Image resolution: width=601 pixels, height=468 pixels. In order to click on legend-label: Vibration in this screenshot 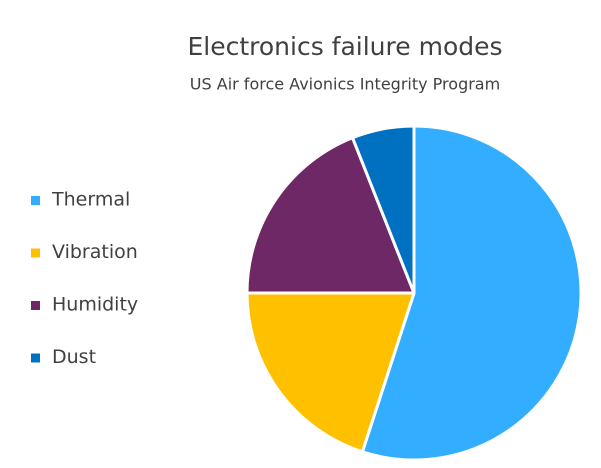, I will do `click(95, 252)`.